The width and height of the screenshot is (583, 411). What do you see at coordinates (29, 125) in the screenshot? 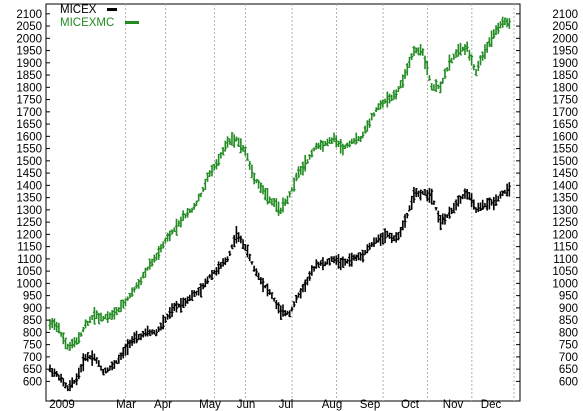
I see `y-tick-label-left: 1650` at bounding box center [29, 125].